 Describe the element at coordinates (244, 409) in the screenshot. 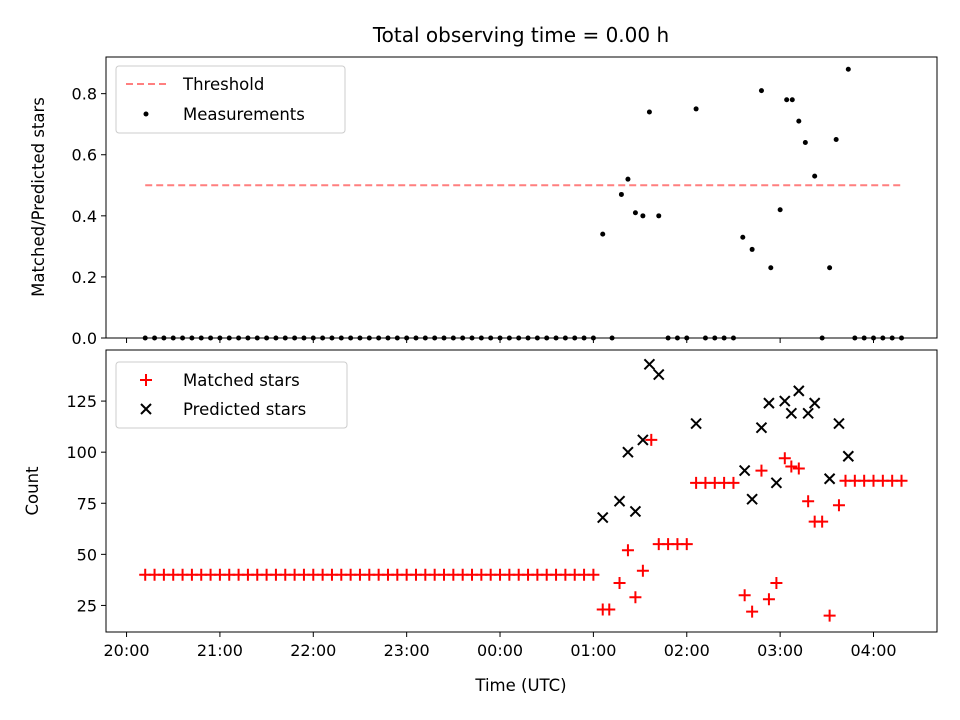

I see `legend-predicted-label: Predicted stars` at that location.